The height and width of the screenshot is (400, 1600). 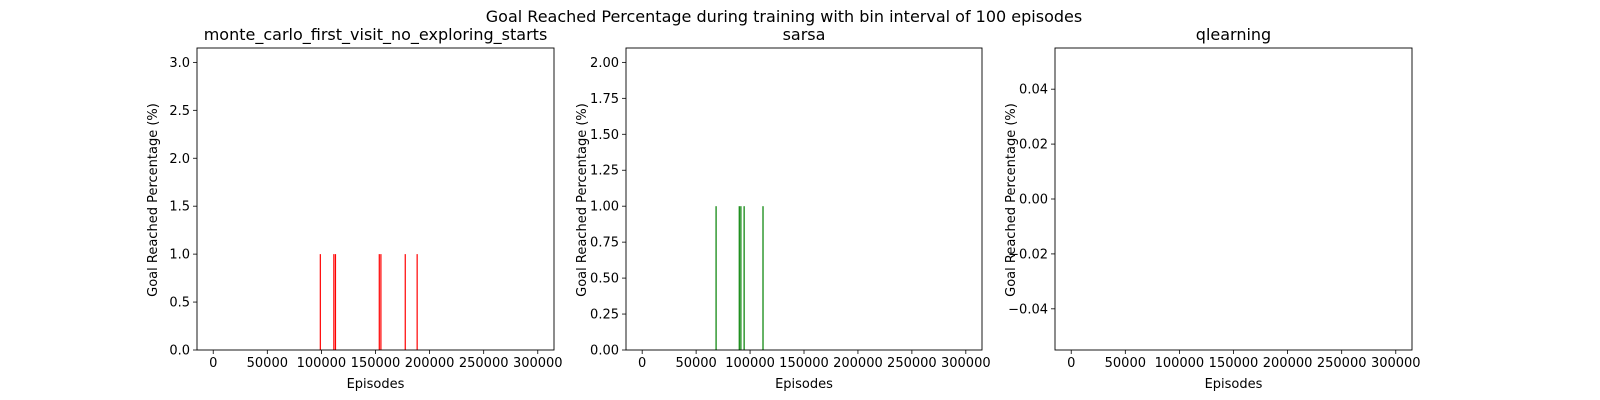 What do you see at coordinates (179, 111) in the screenshot?
I see `y-tick-label: 2.5` at bounding box center [179, 111].